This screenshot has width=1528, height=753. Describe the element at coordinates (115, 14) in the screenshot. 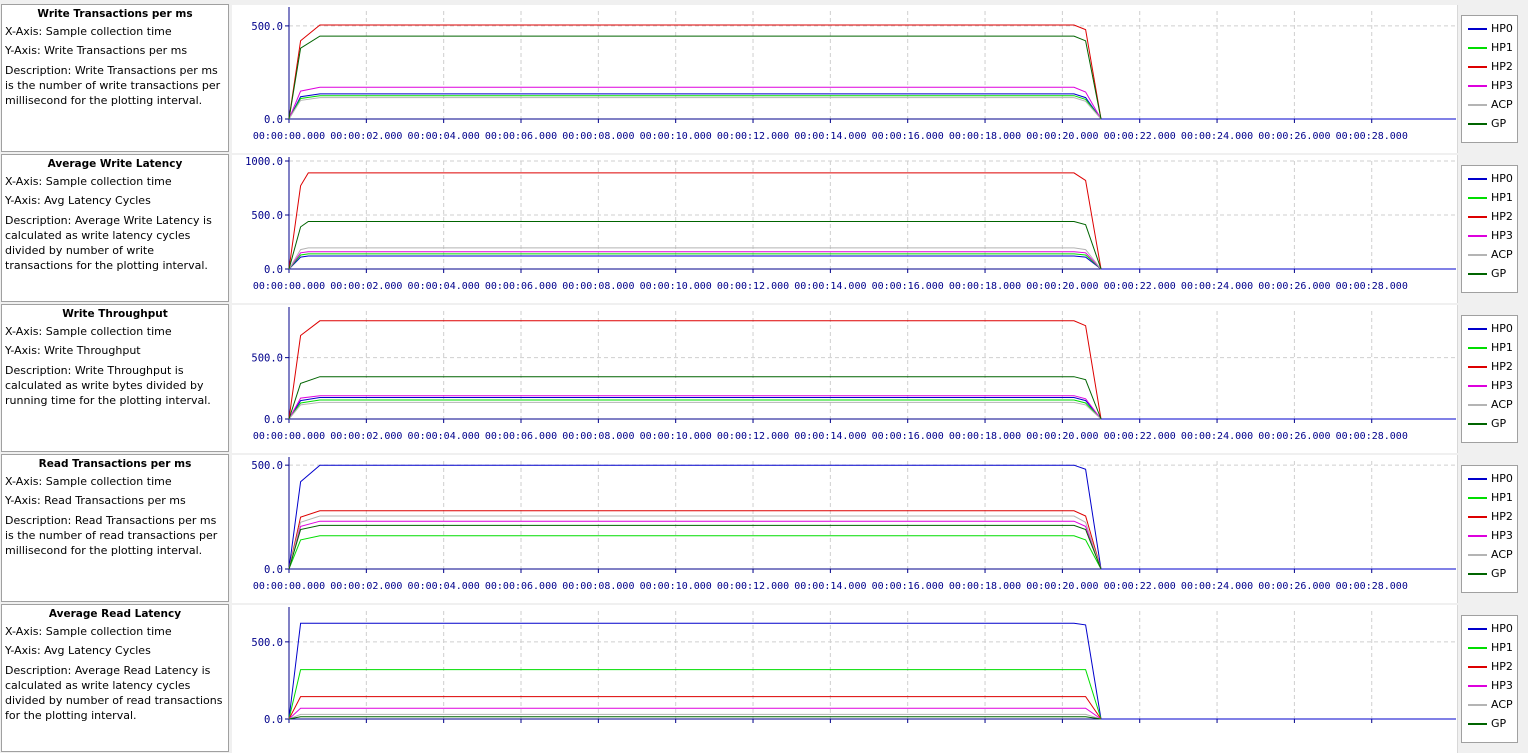

I see `chart-title: Write Transactions per ms` at that location.